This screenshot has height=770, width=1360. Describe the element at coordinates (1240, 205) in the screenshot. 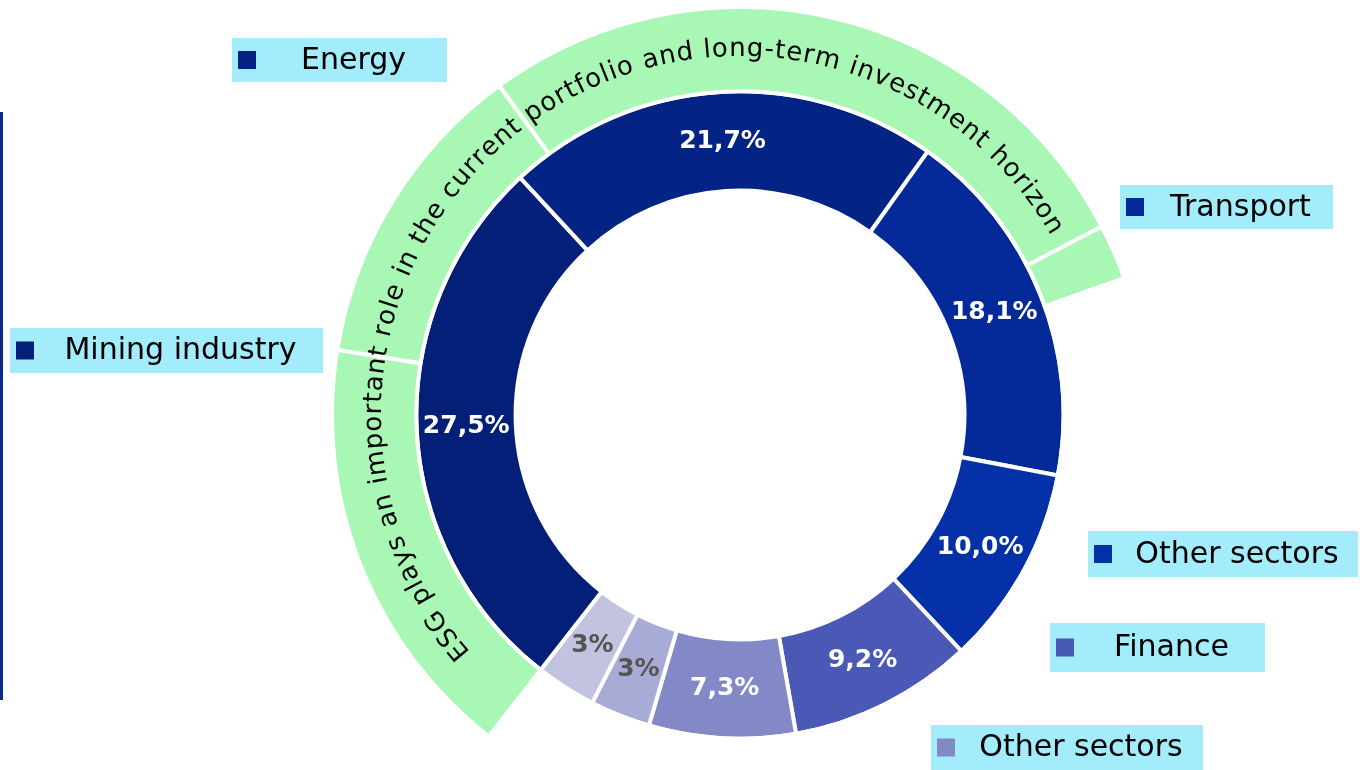

I see `legend-label: Transport` at that location.